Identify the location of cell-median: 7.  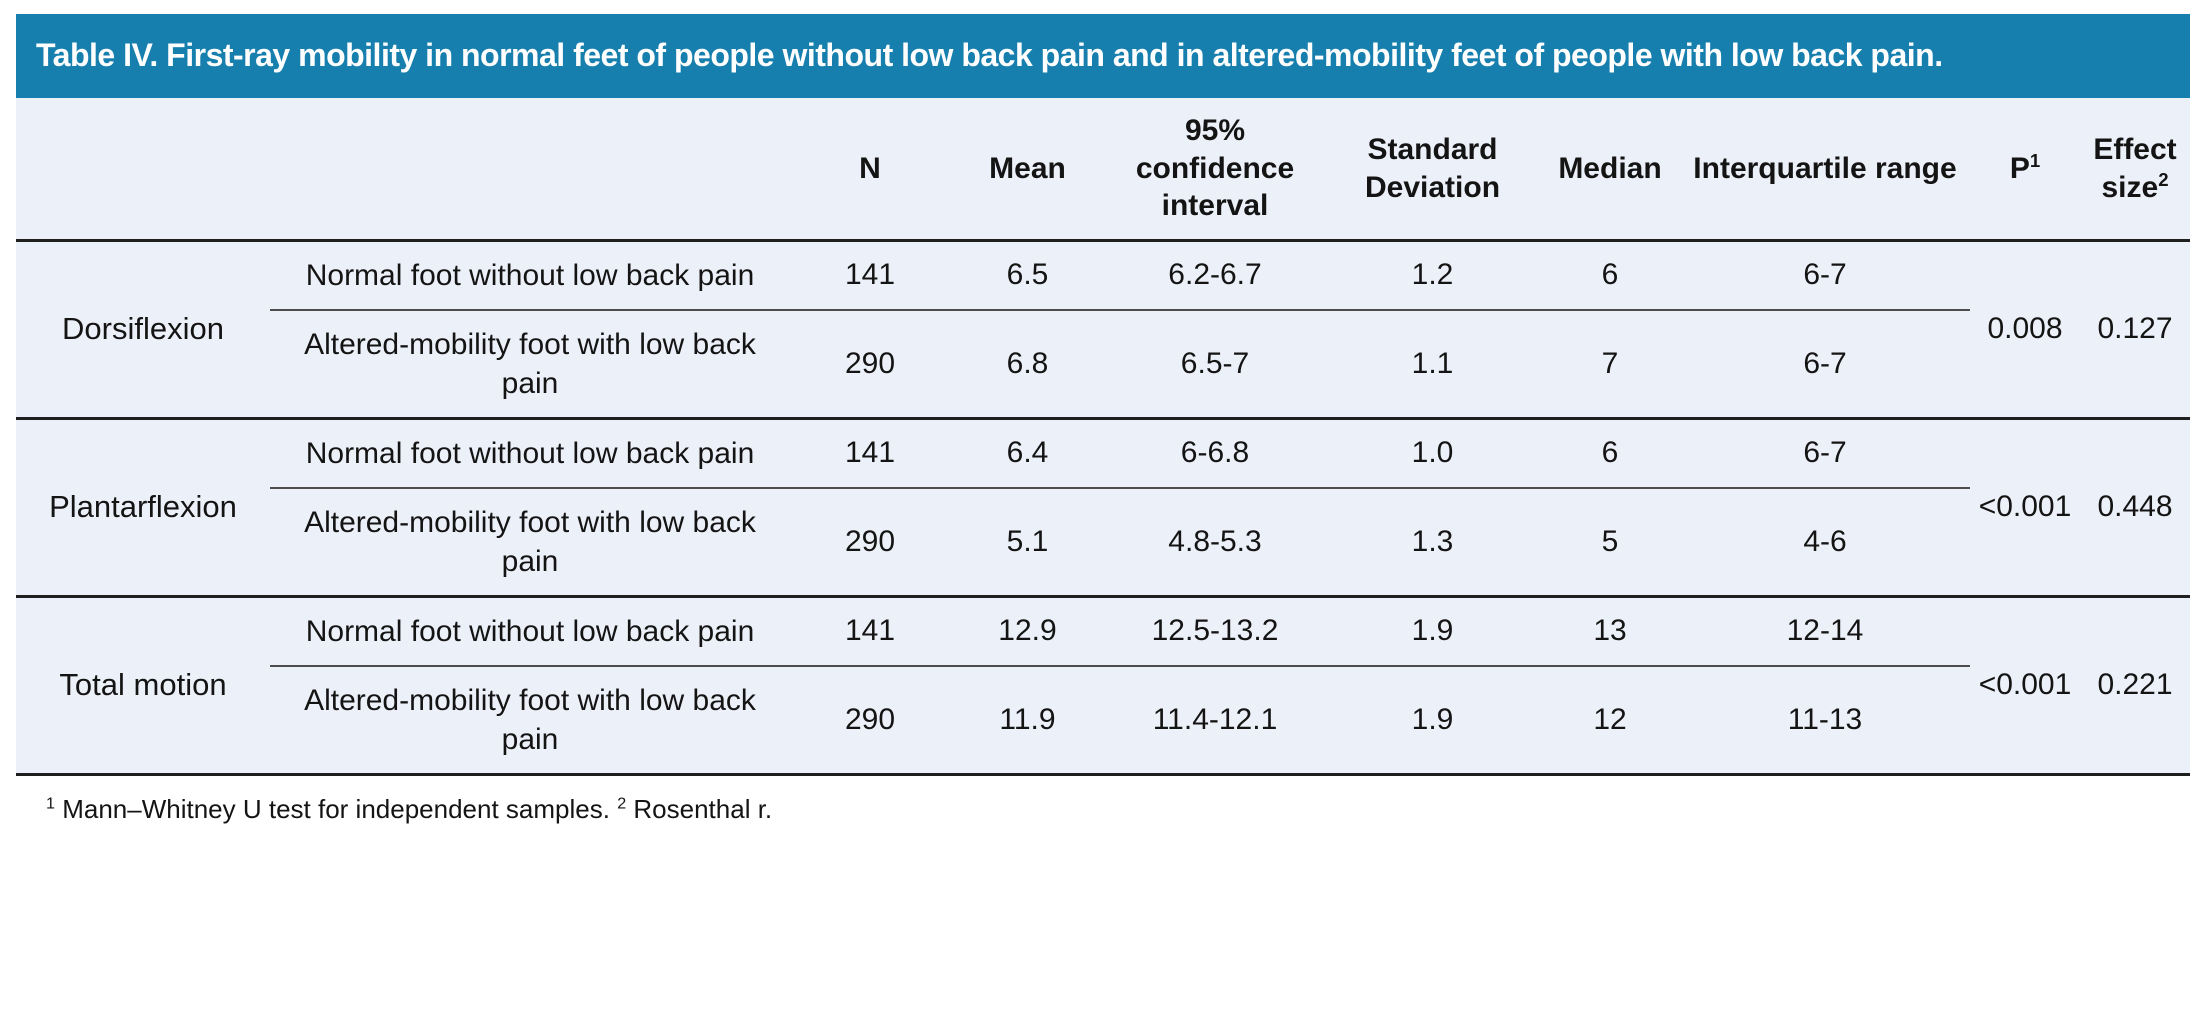
(1610, 363).